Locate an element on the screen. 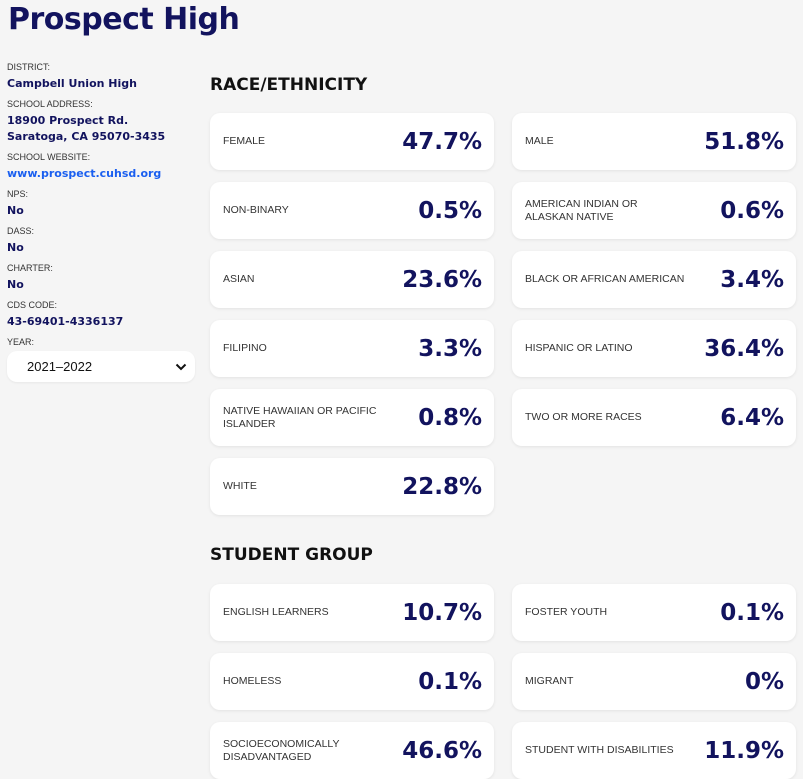  year-value: 2021–2022 is located at coordinates (60, 366).